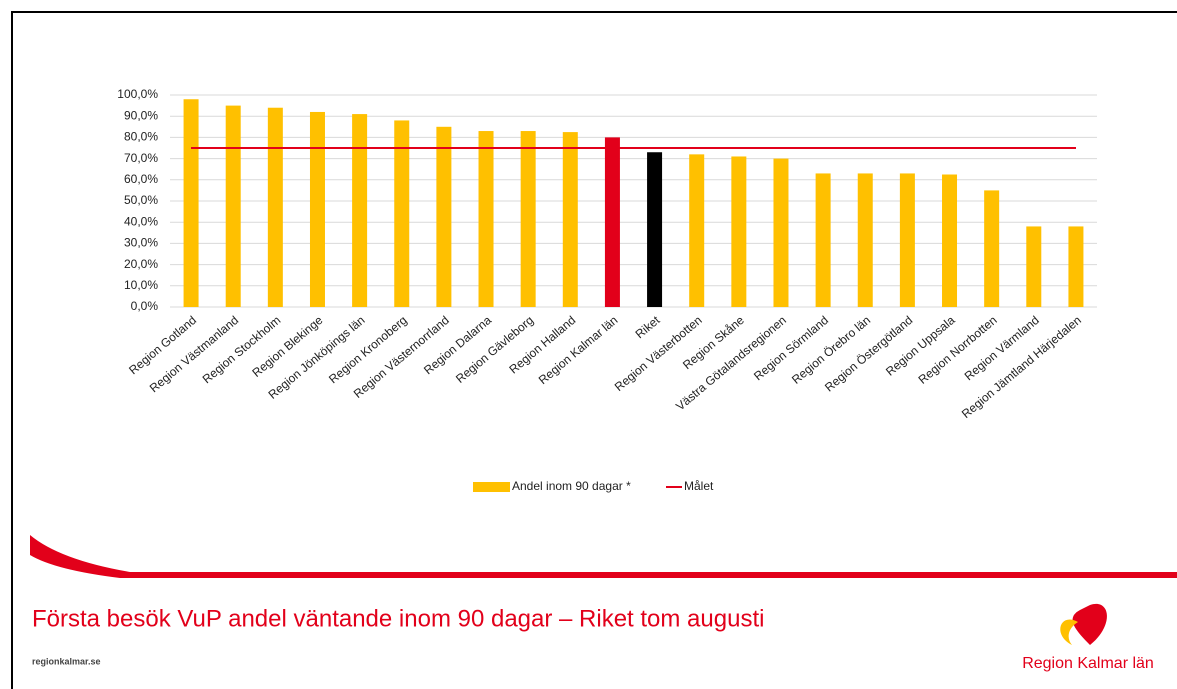 The image size is (1177, 689). Describe the element at coordinates (1088, 663) in the screenshot. I see `logo-text: Region Kalmar län` at that location.